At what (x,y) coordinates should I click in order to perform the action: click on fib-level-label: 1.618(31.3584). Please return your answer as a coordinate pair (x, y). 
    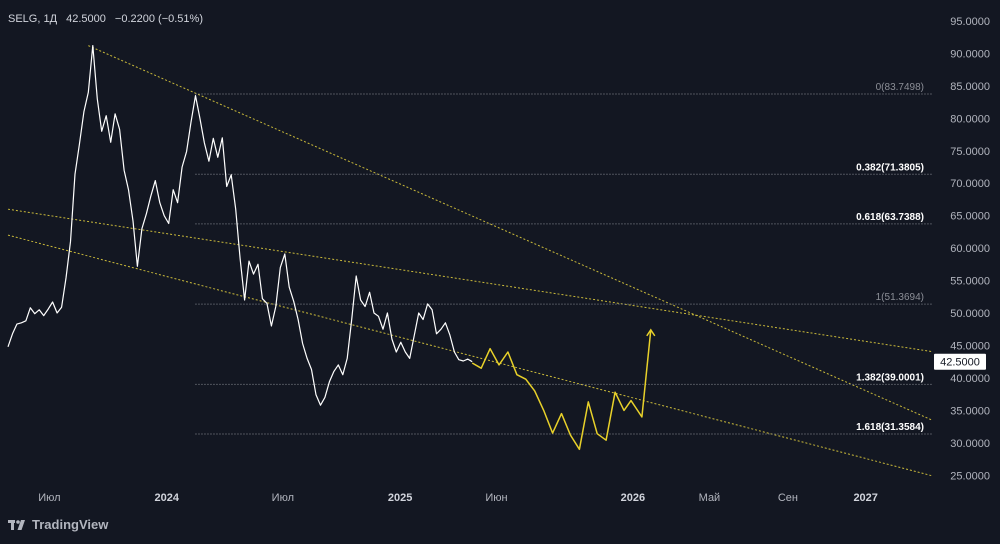
    Looking at the image, I should click on (890, 427).